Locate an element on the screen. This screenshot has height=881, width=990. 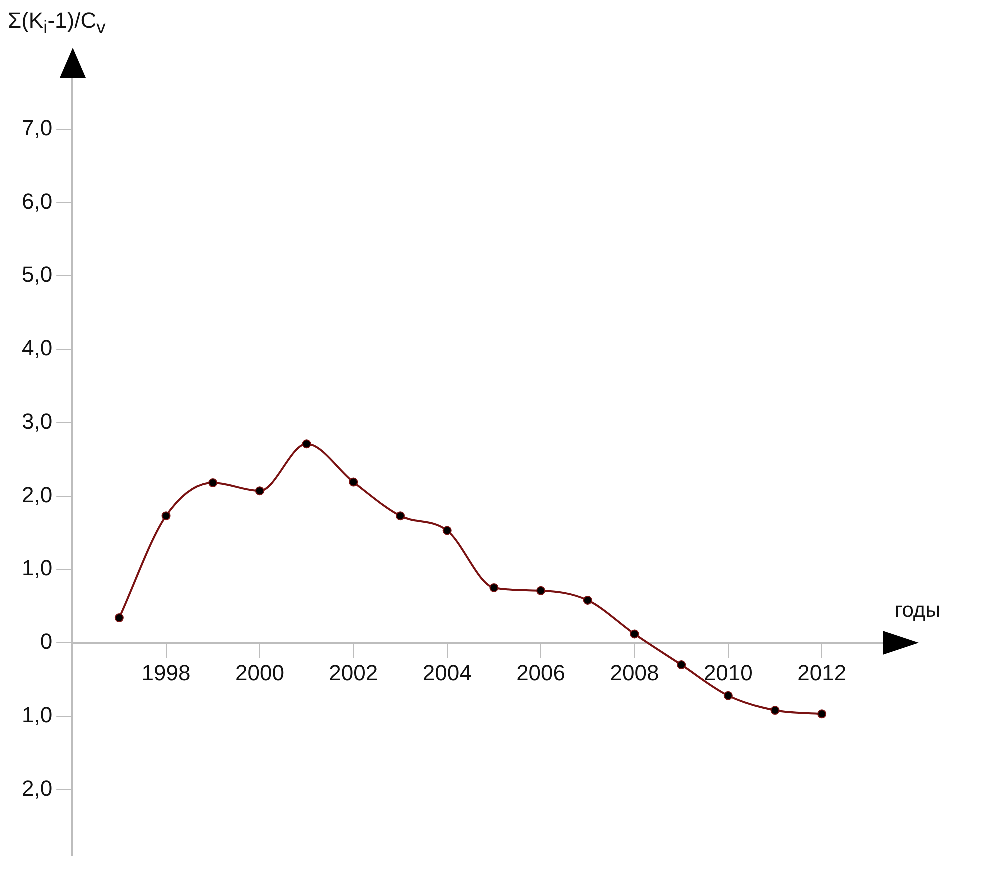
x-tick-label: 2006 is located at coordinates (541, 673).